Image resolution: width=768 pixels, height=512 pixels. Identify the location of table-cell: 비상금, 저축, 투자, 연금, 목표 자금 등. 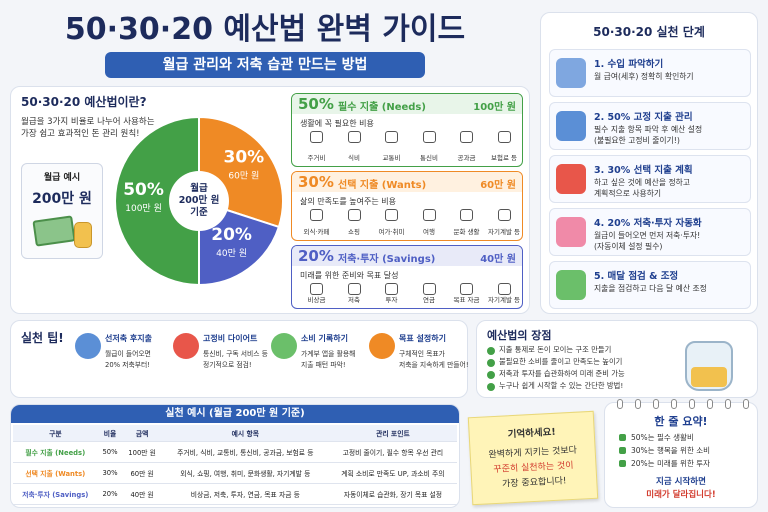
(245, 494).